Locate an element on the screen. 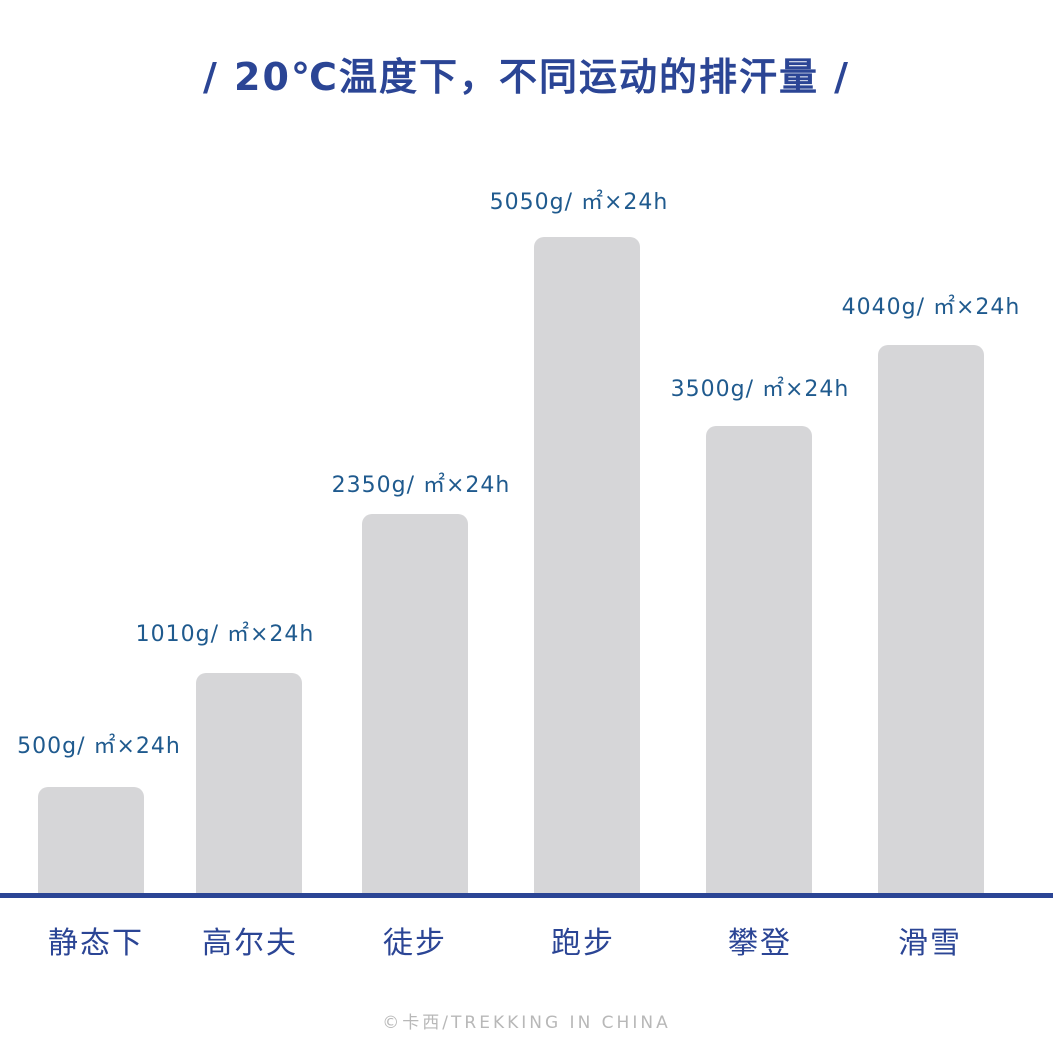 This screenshot has height=1062, width=1053. value-label-running: 5050g/ ㎡×24h is located at coordinates (579, 202).